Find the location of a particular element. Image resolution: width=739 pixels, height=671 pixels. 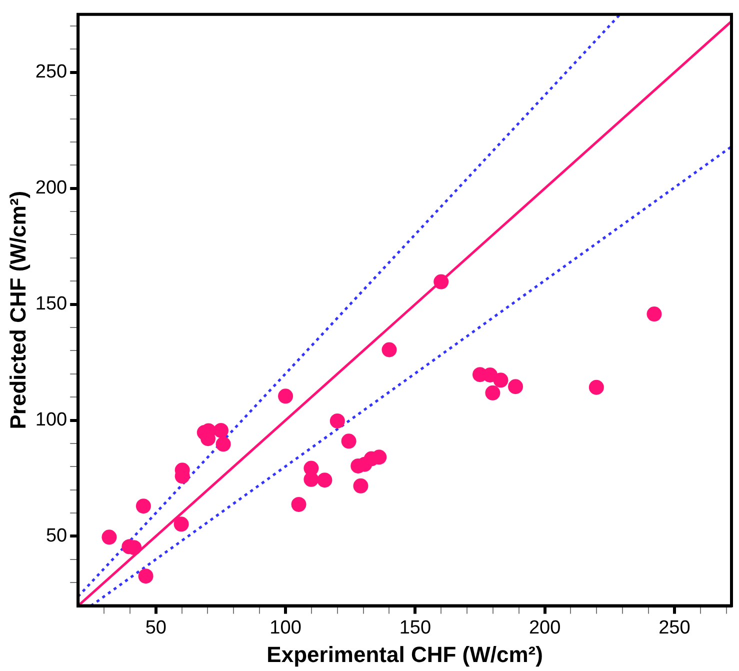

y-tick-label: 100 is located at coordinates (51, 419).